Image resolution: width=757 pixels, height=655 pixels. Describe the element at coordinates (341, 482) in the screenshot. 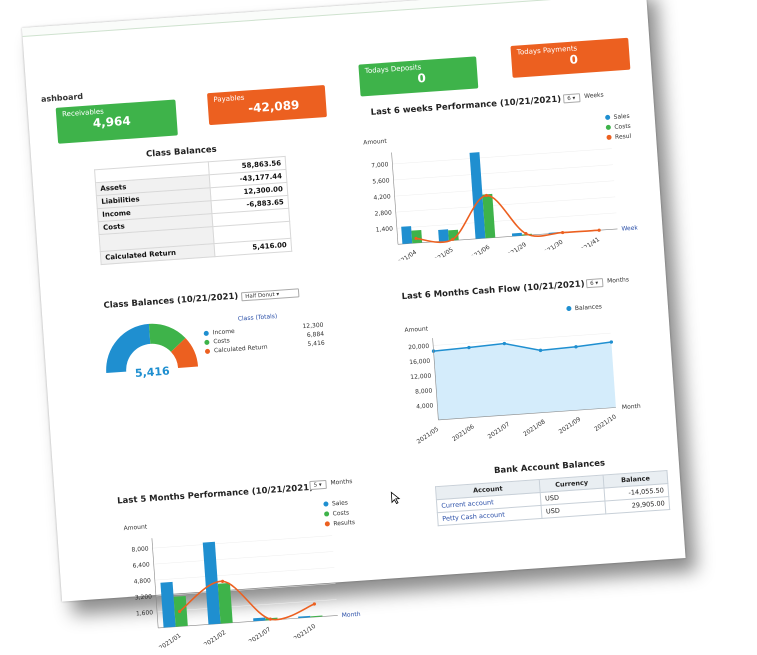

I see `months-period-unit: Months` at that location.